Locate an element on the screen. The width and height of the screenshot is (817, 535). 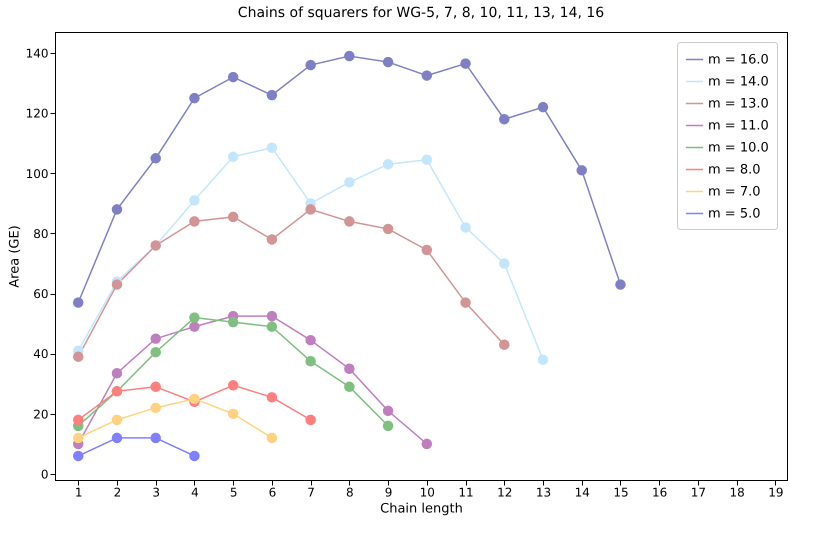
legend-label: m = 11.0 is located at coordinates (738, 126).